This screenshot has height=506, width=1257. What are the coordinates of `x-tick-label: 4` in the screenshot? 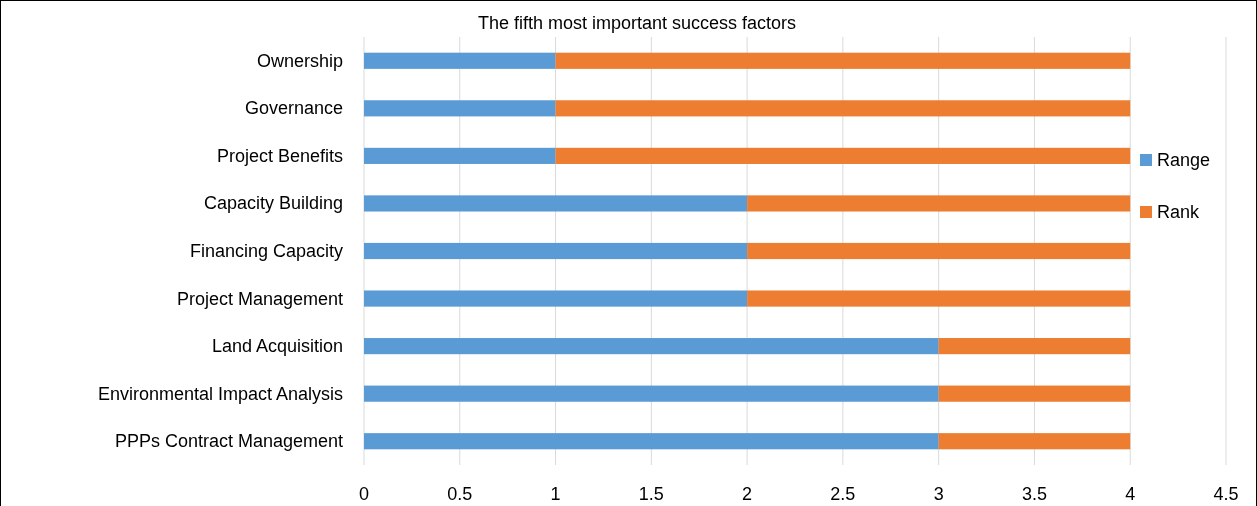 It's located at (1130, 494).